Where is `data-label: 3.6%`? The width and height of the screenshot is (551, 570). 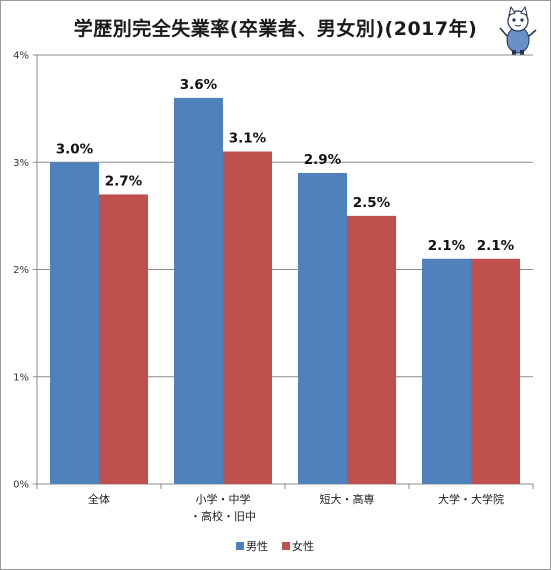
data-label: 3.6% is located at coordinates (199, 85).